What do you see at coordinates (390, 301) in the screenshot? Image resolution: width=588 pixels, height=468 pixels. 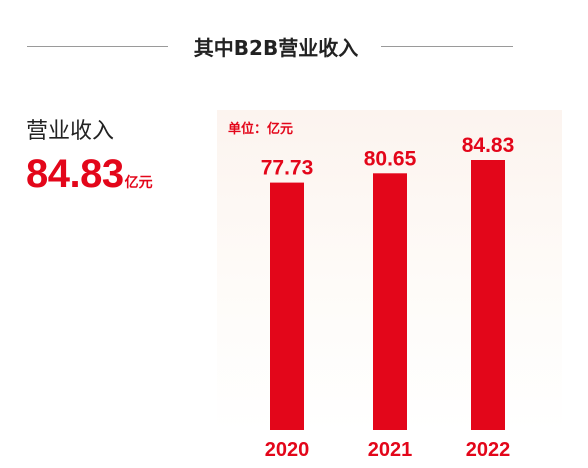 I see `bar-2021` at bounding box center [390, 301].